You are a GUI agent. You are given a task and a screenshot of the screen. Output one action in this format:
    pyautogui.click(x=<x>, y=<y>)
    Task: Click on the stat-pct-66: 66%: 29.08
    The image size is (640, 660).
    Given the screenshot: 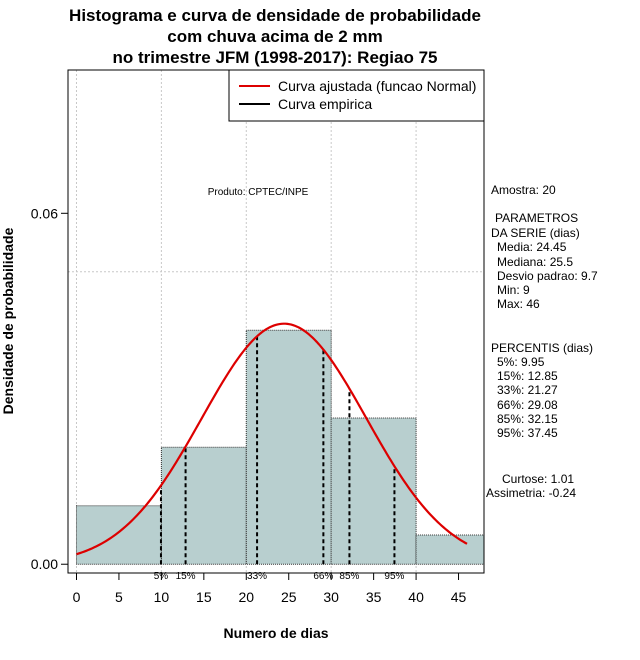 What is the action you would take?
    pyautogui.click(x=527, y=405)
    